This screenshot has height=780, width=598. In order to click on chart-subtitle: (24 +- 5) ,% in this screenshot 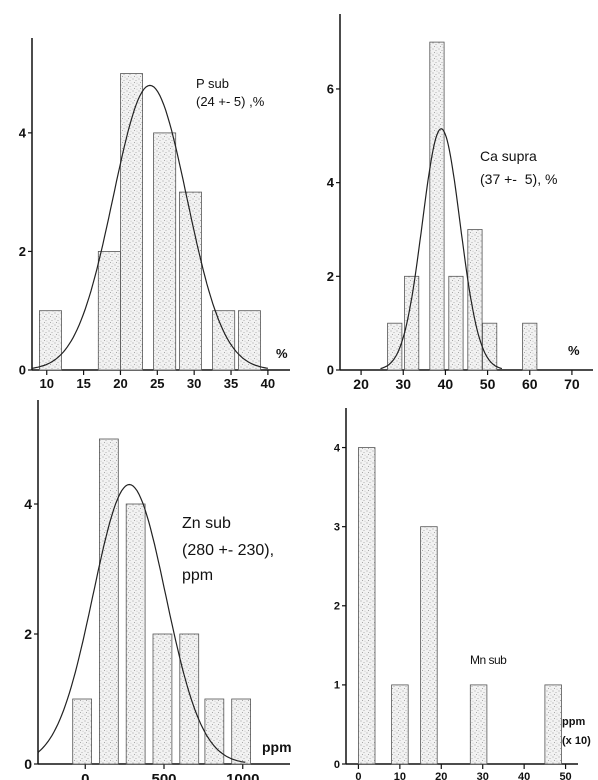, I will do `click(230, 101)`.